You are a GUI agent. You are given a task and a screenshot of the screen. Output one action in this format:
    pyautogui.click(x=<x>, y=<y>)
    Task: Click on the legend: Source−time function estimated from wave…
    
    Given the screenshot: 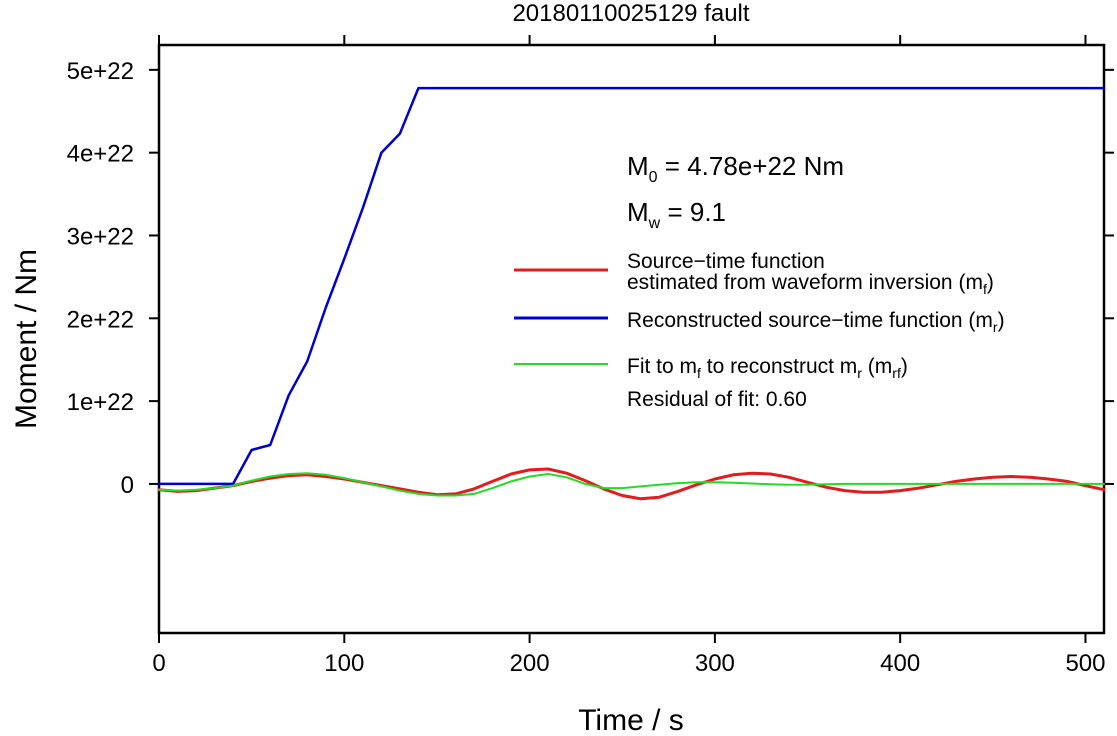 What is the action you would take?
    pyautogui.click(x=759, y=330)
    